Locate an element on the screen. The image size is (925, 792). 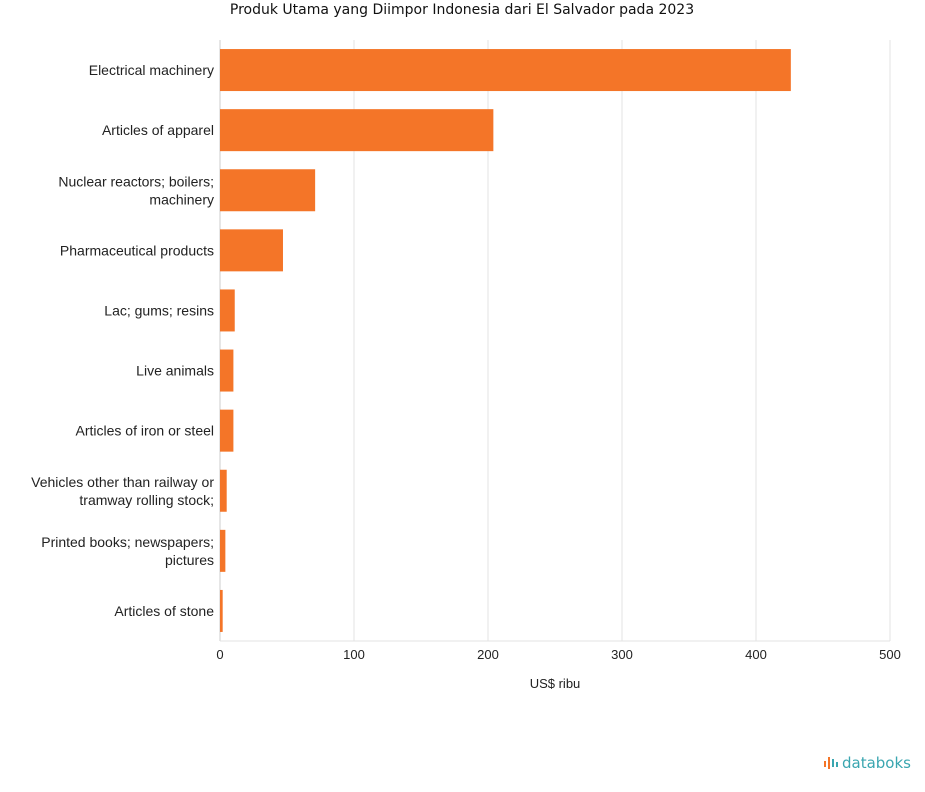
x-tick-label: 0 is located at coordinates (219, 654).